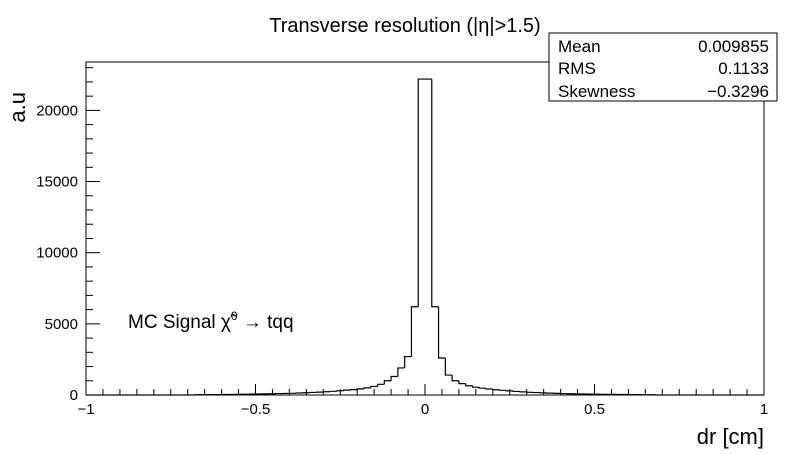 The width and height of the screenshot is (794, 454). What do you see at coordinates (730, 436) in the screenshot?
I see `x-axis-label: dr [cm]` at bounding box center [730, 436].